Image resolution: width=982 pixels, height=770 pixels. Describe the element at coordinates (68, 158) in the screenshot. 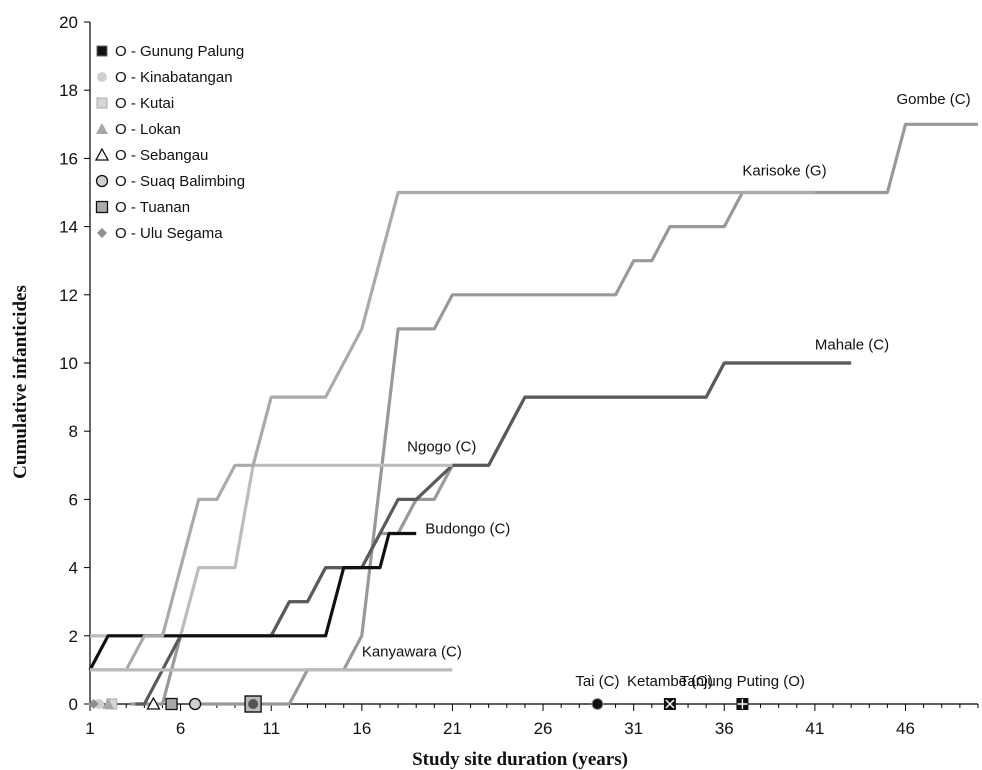

I see `y-tick-label: 16` at that location.